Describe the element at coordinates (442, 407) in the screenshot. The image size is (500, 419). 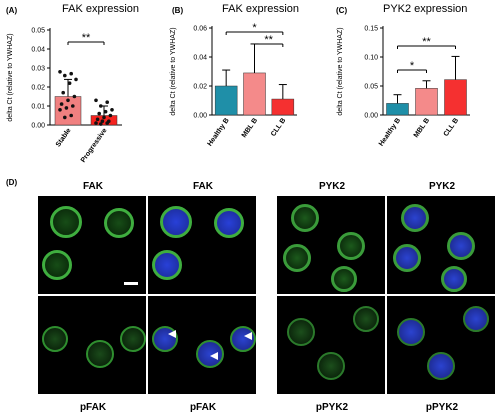
I see `micrograph-label-ppyk2-2: pPYK2` at that location.